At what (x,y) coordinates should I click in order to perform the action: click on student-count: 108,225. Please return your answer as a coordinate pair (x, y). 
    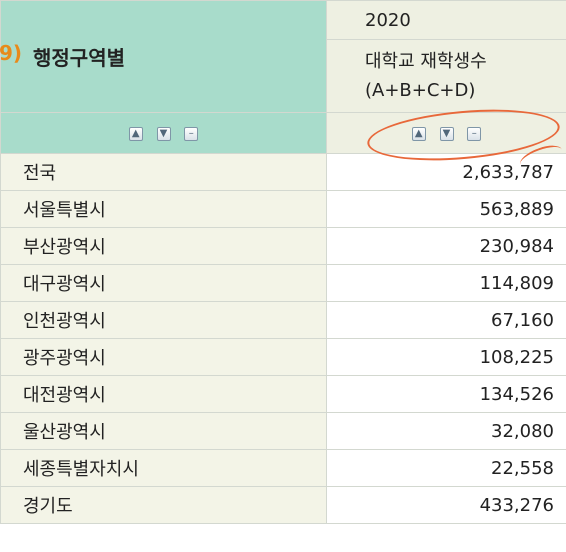
    Looking at the image, I should click on (446, 357).